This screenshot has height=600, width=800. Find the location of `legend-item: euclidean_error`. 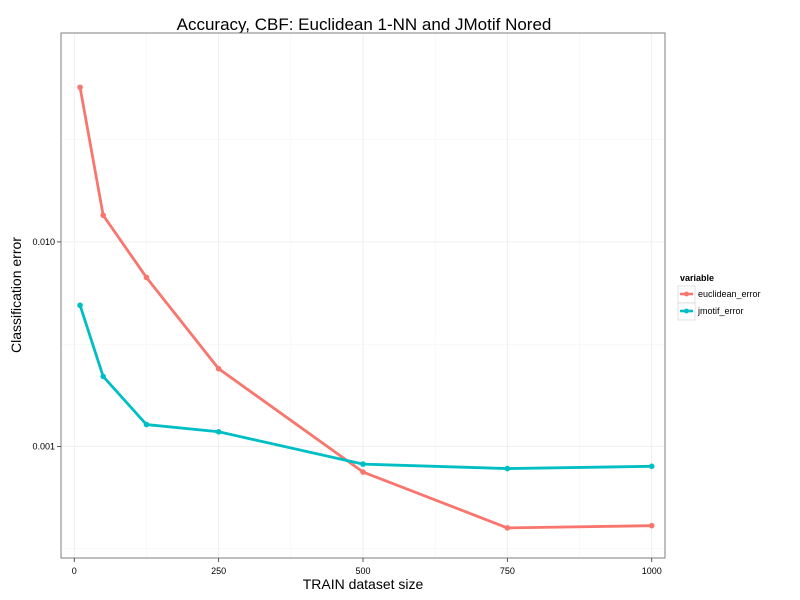

legend-item: euclidean_error is located at coordinates (719, 294).